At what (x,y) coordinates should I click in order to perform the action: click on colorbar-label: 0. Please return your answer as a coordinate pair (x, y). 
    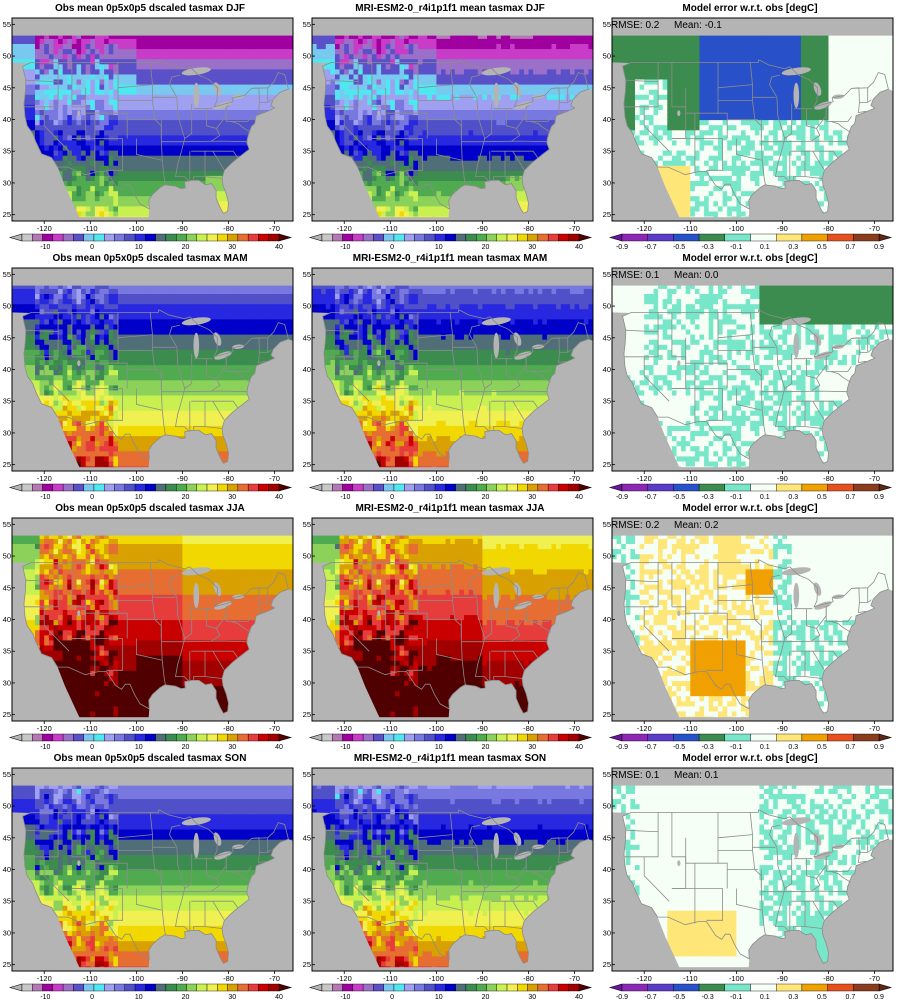
    Looking at the image, I should click on (92, 497).